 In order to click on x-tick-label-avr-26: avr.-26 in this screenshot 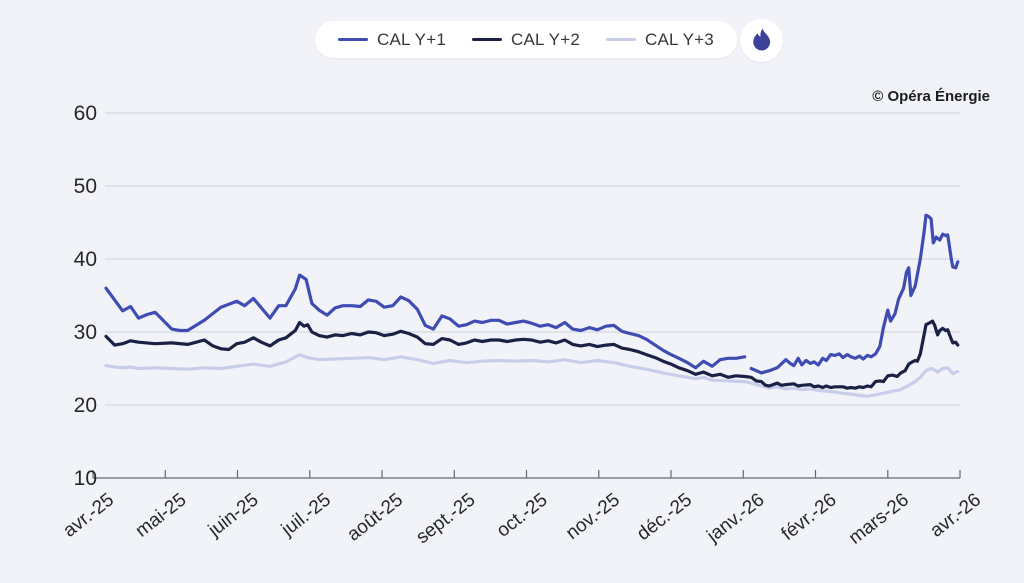, I will do `click(955, 515)`.